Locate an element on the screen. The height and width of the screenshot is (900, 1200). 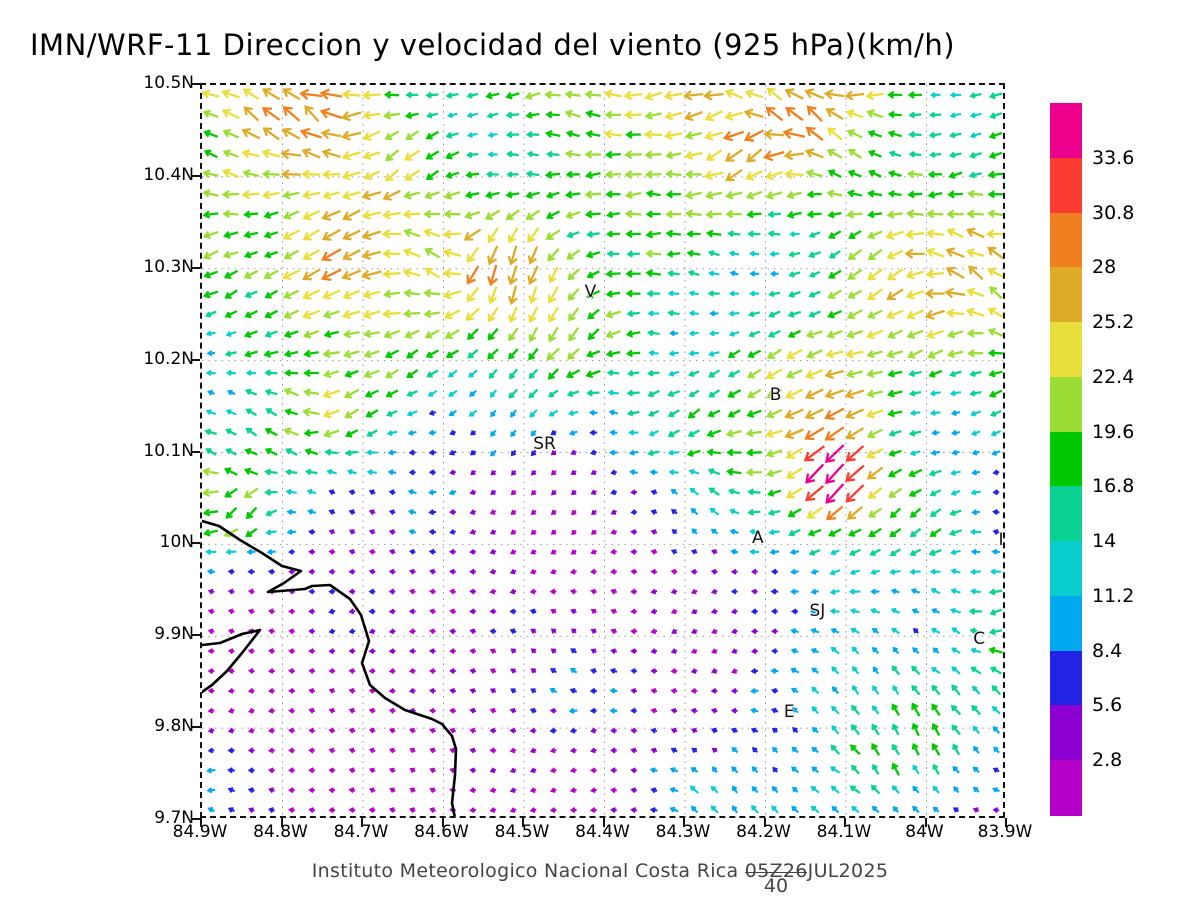
reference-vector-label: 40 is located at coordinates (776, 886).